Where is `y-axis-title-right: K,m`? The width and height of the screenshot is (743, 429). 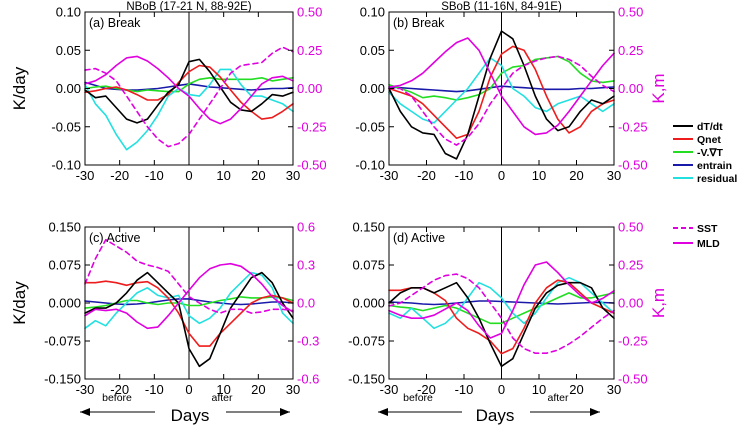
y-axis-title-right: K,m is located at coordinates (658, 303).